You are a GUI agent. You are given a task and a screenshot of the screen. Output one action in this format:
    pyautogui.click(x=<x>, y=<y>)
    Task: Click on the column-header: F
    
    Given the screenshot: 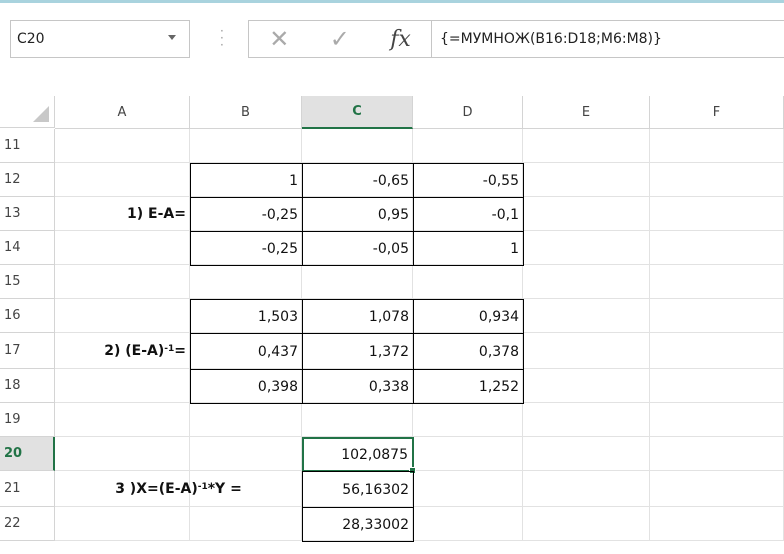 What is the action you would take?
    pyautogui.click(x=717, y=112)
    